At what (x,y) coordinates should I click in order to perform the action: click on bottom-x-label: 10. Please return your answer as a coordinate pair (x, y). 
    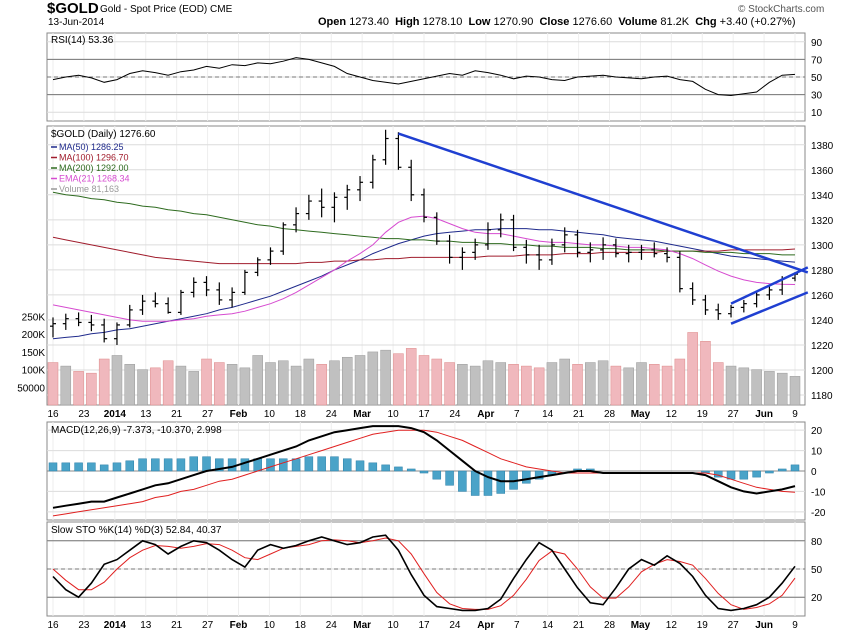
    Looking at the image, I should click on (394, 625).